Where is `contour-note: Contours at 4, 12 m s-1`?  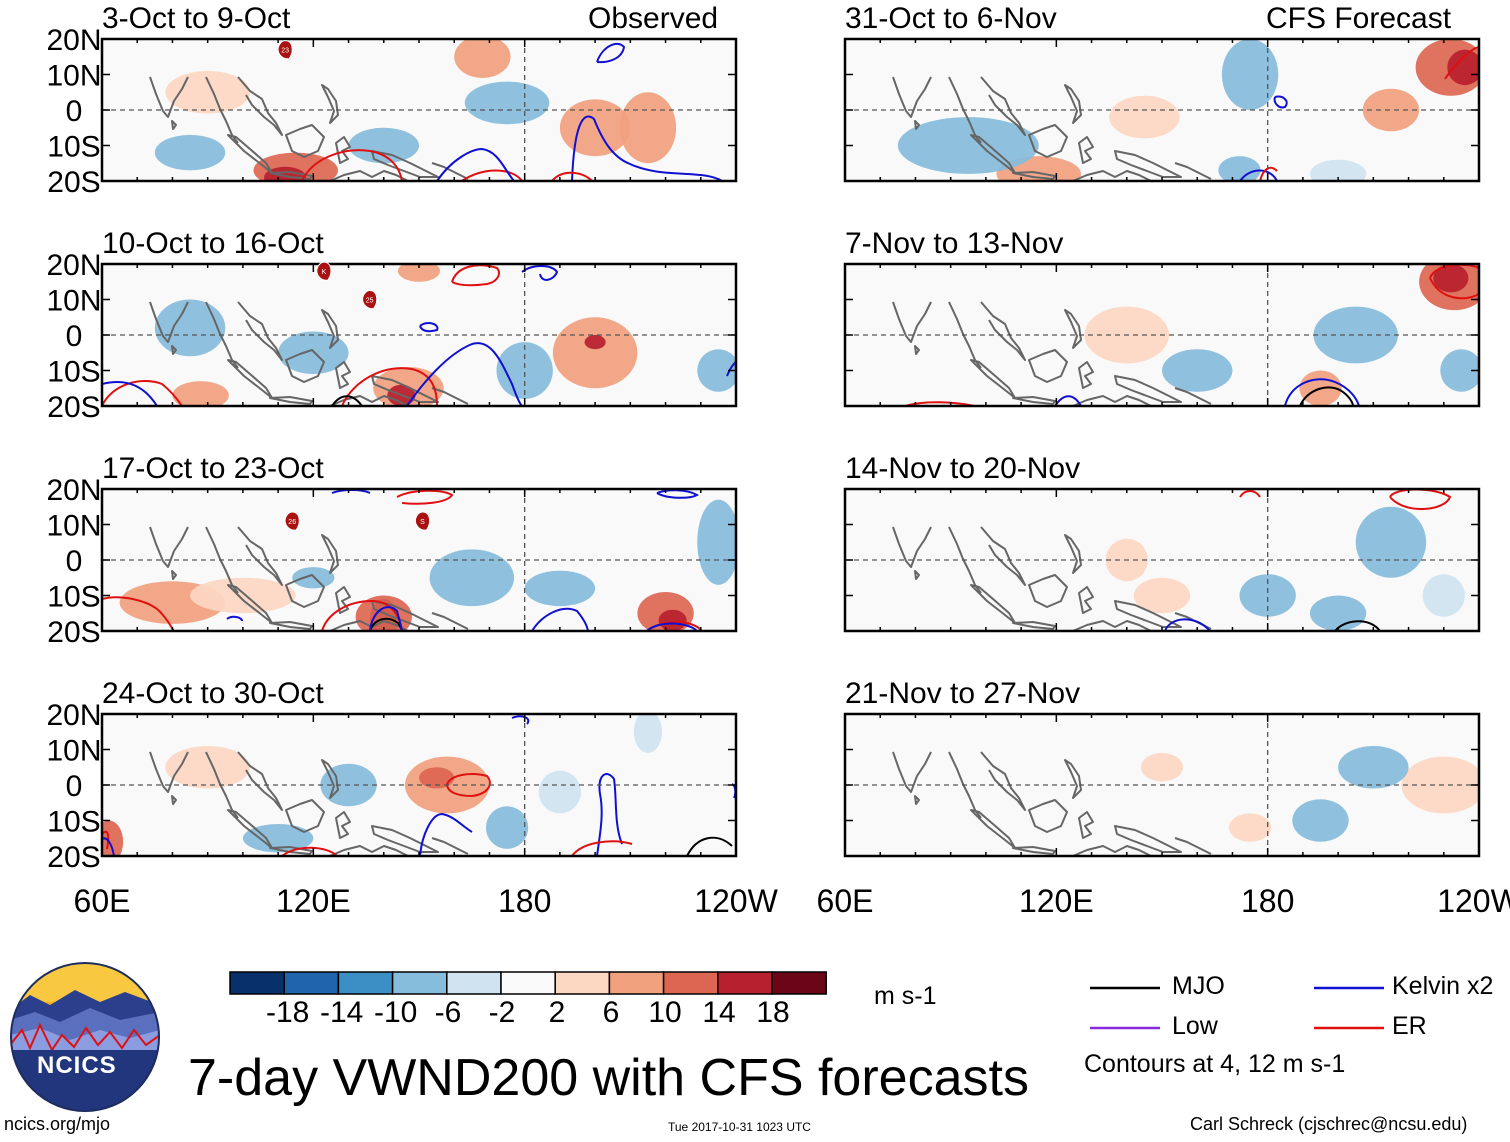 contour-note: Contours at 4, 12 m s-1 is located at coordinates (1215, 1064).